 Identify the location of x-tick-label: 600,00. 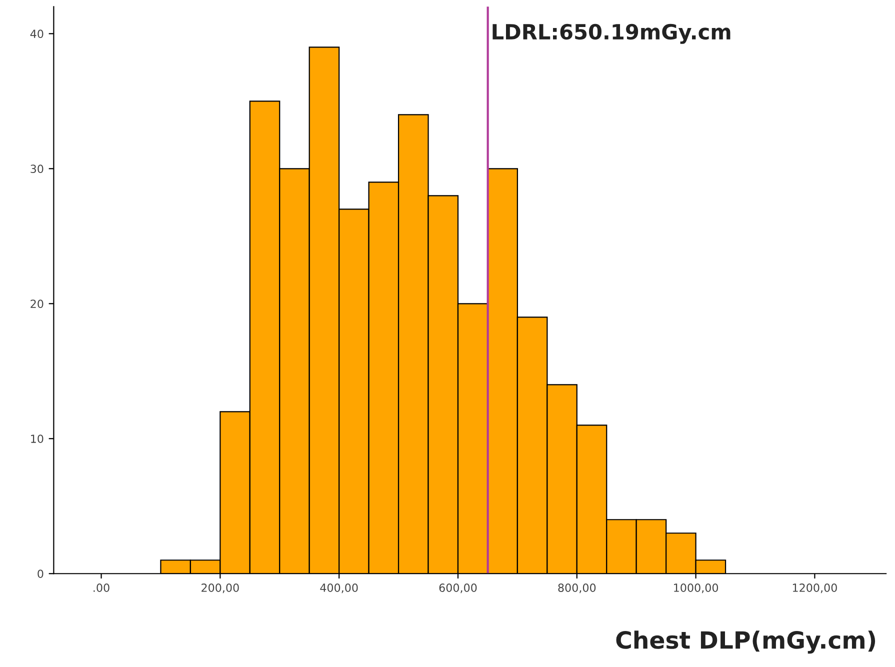
(458, 589).